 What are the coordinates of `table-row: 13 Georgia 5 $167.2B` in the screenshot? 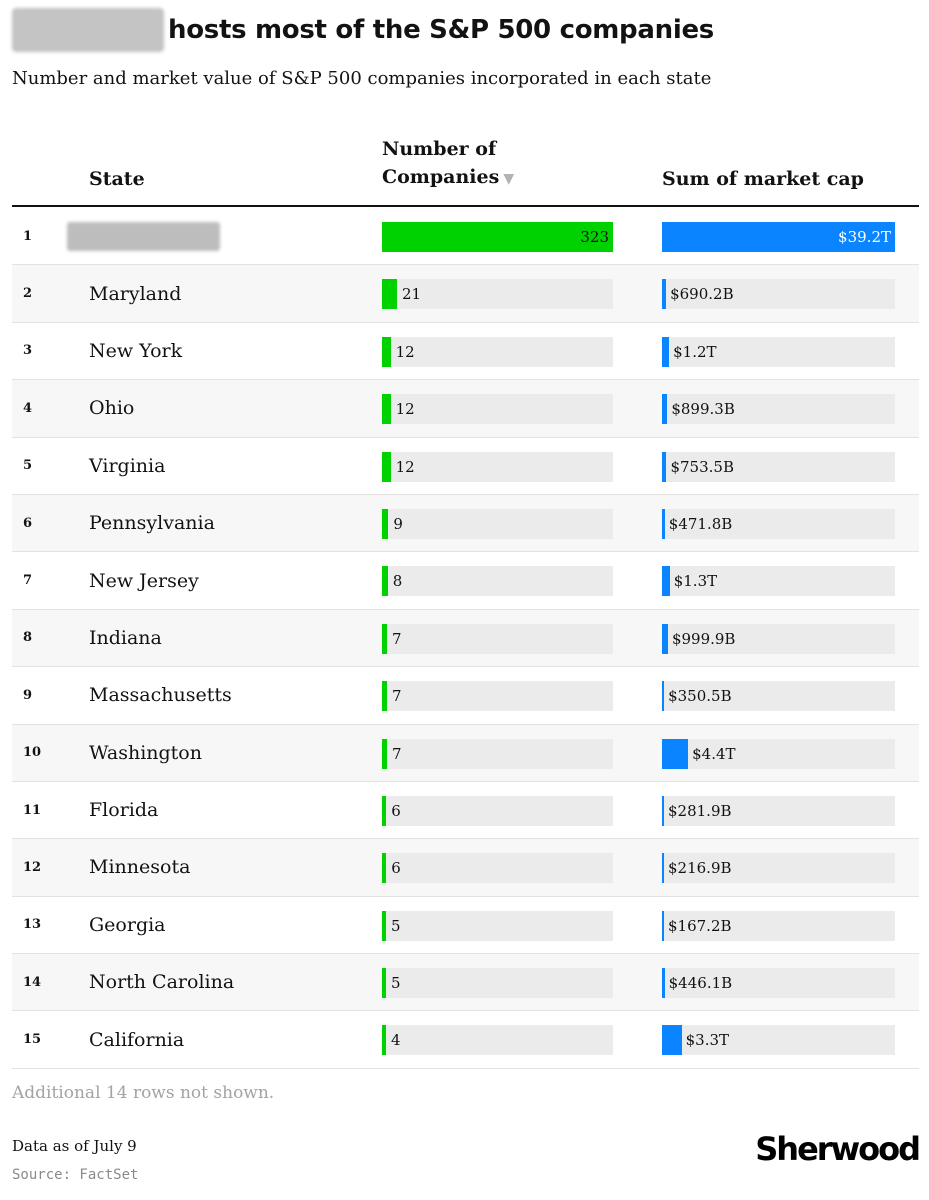 It's located at (465, 926).